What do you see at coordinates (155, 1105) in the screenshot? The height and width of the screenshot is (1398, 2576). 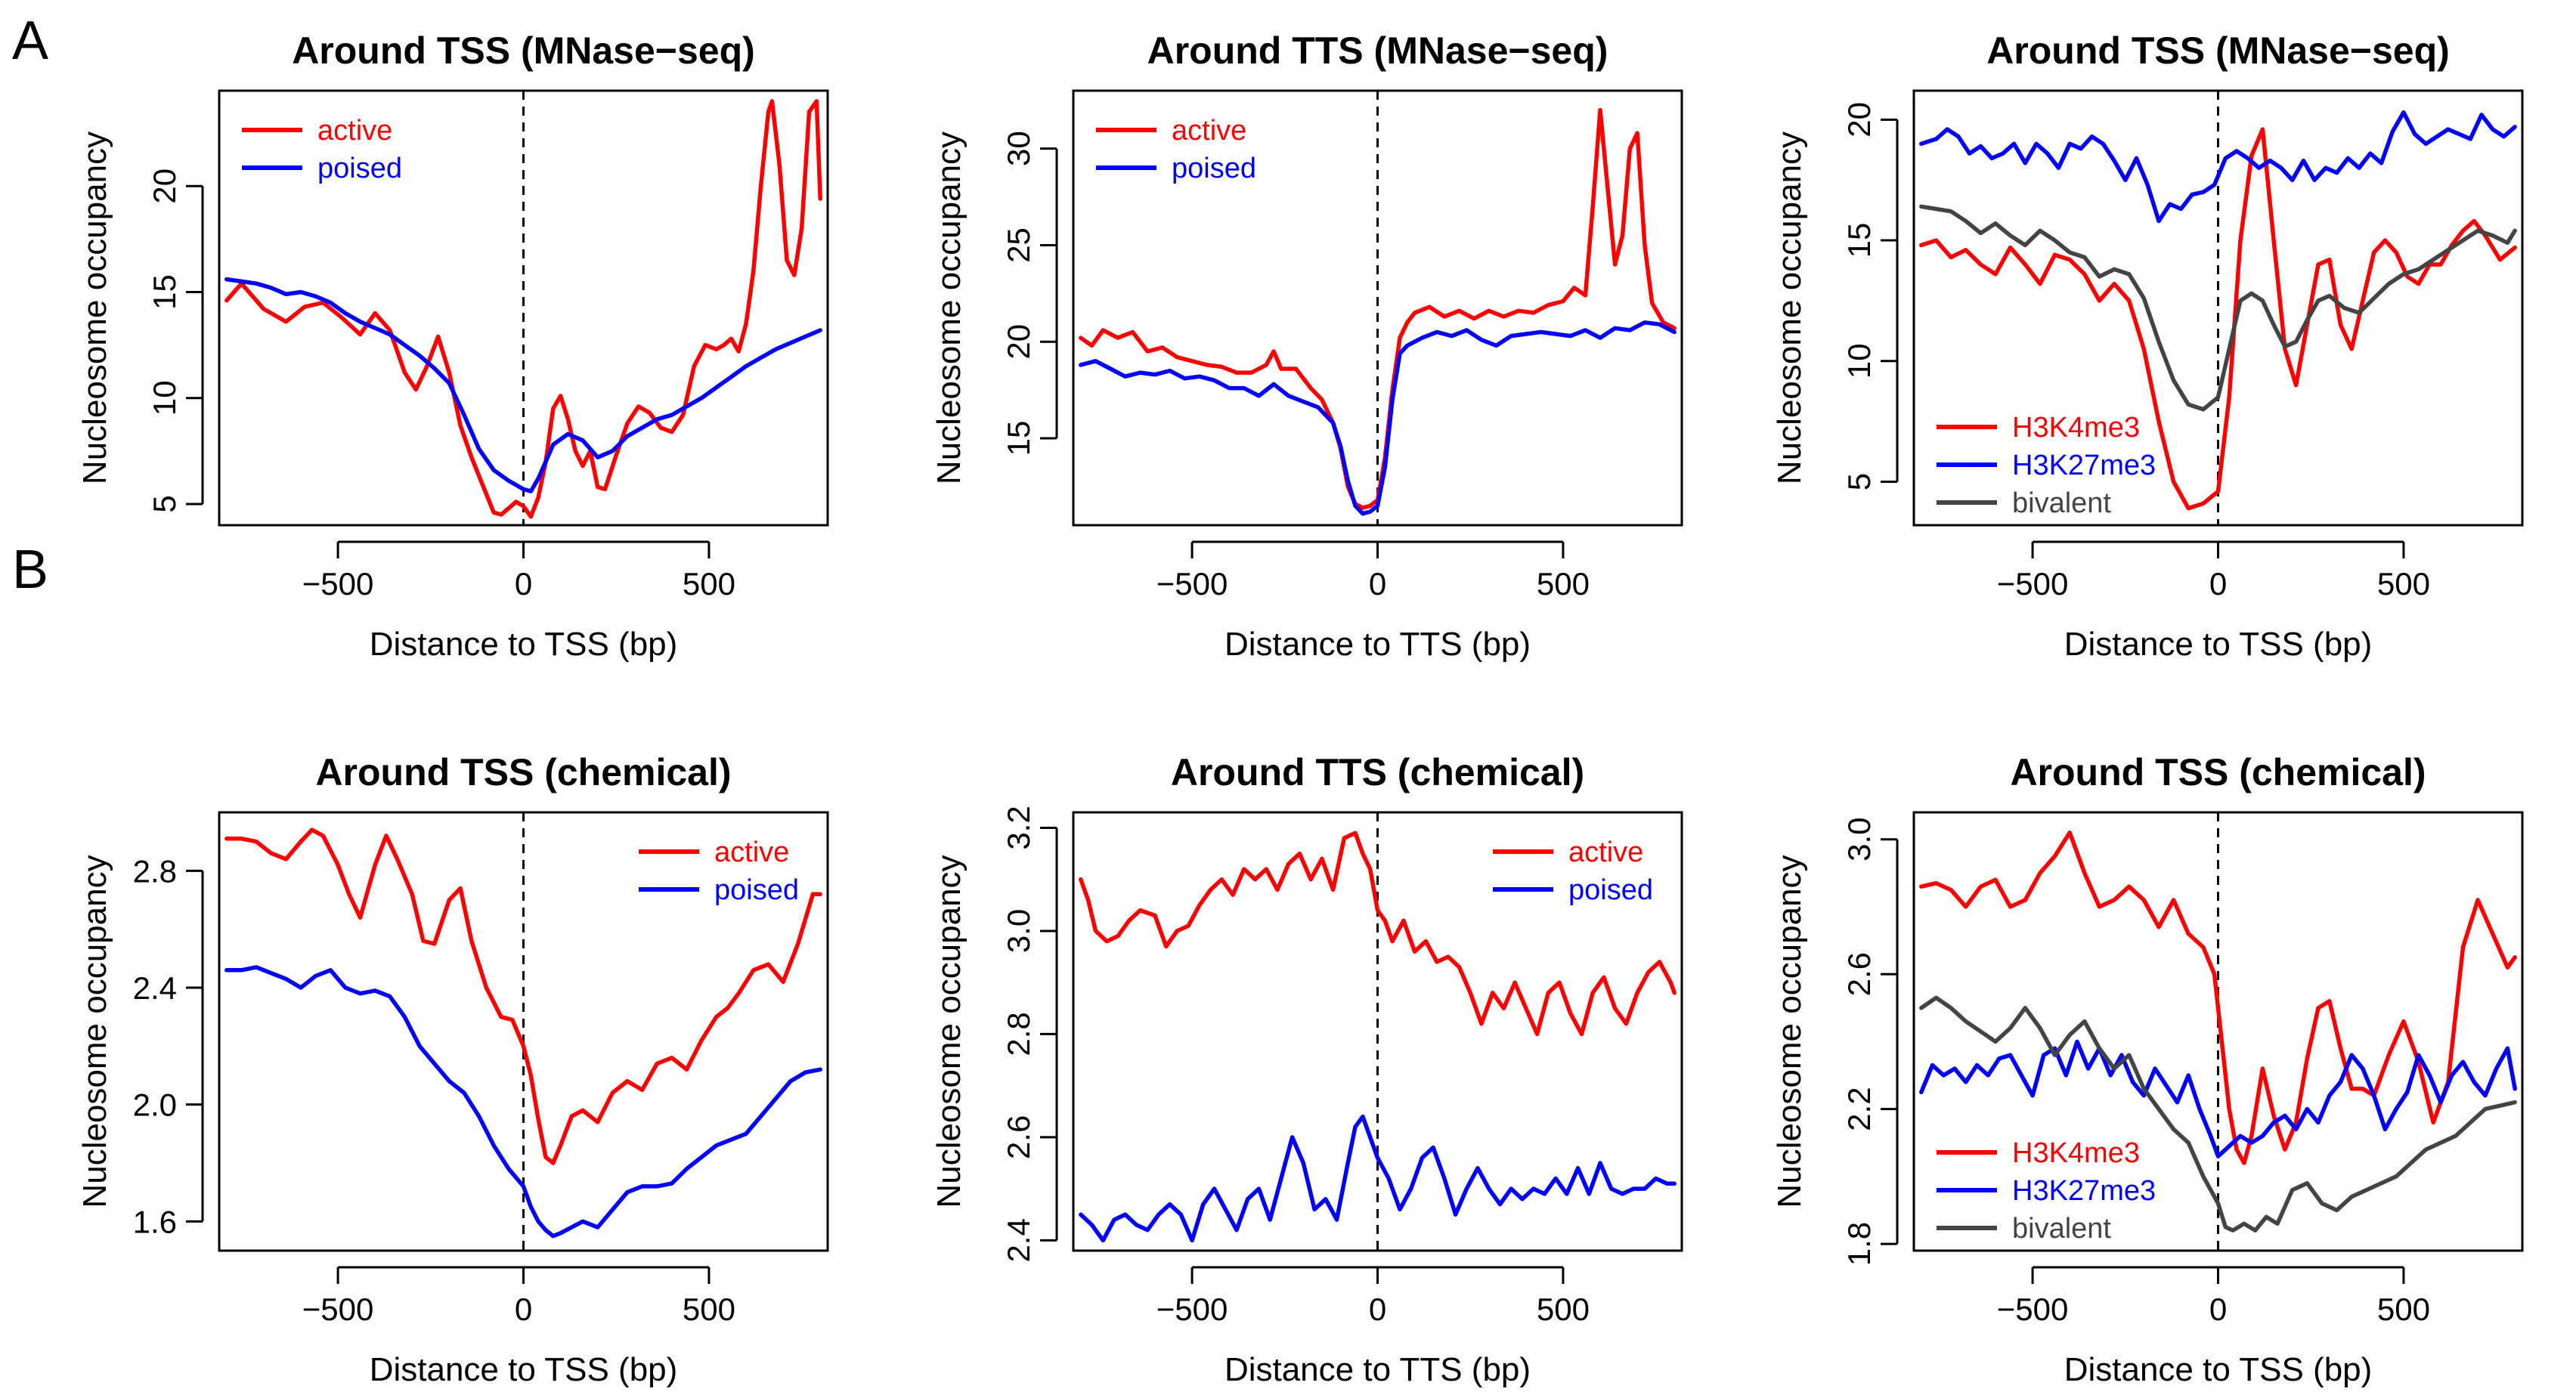 I see `y-tick-label: 2.0` at bounding box center [155, 1105].